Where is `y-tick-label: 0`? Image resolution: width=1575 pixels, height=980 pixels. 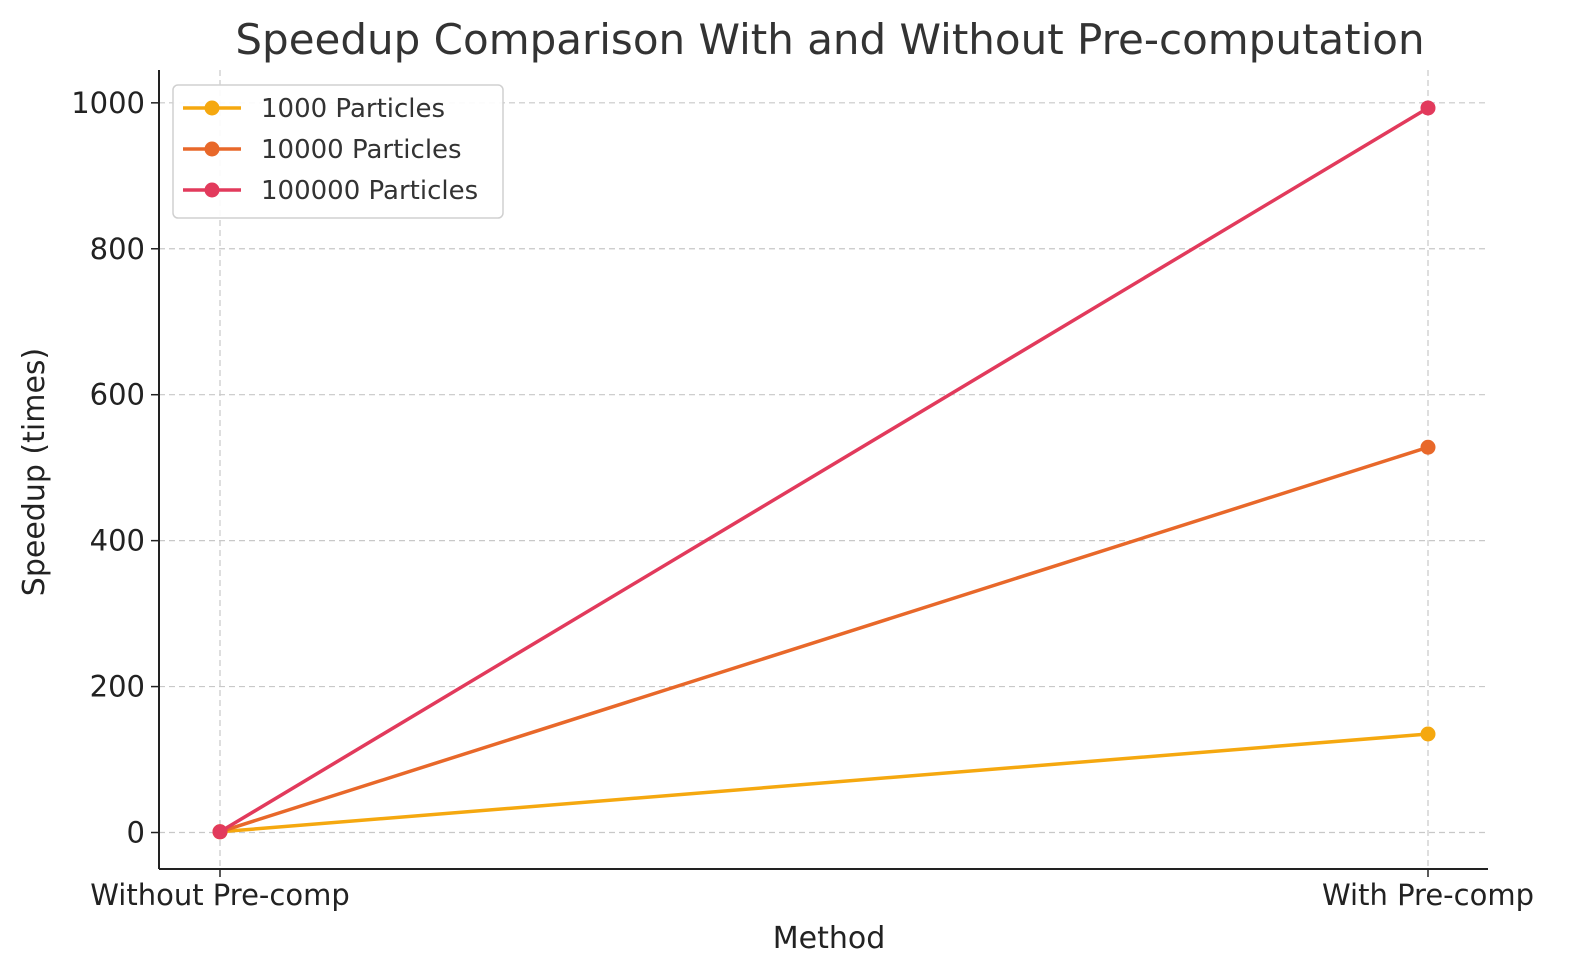
y-tick-label: 0 is located at coordinates (136, 833).